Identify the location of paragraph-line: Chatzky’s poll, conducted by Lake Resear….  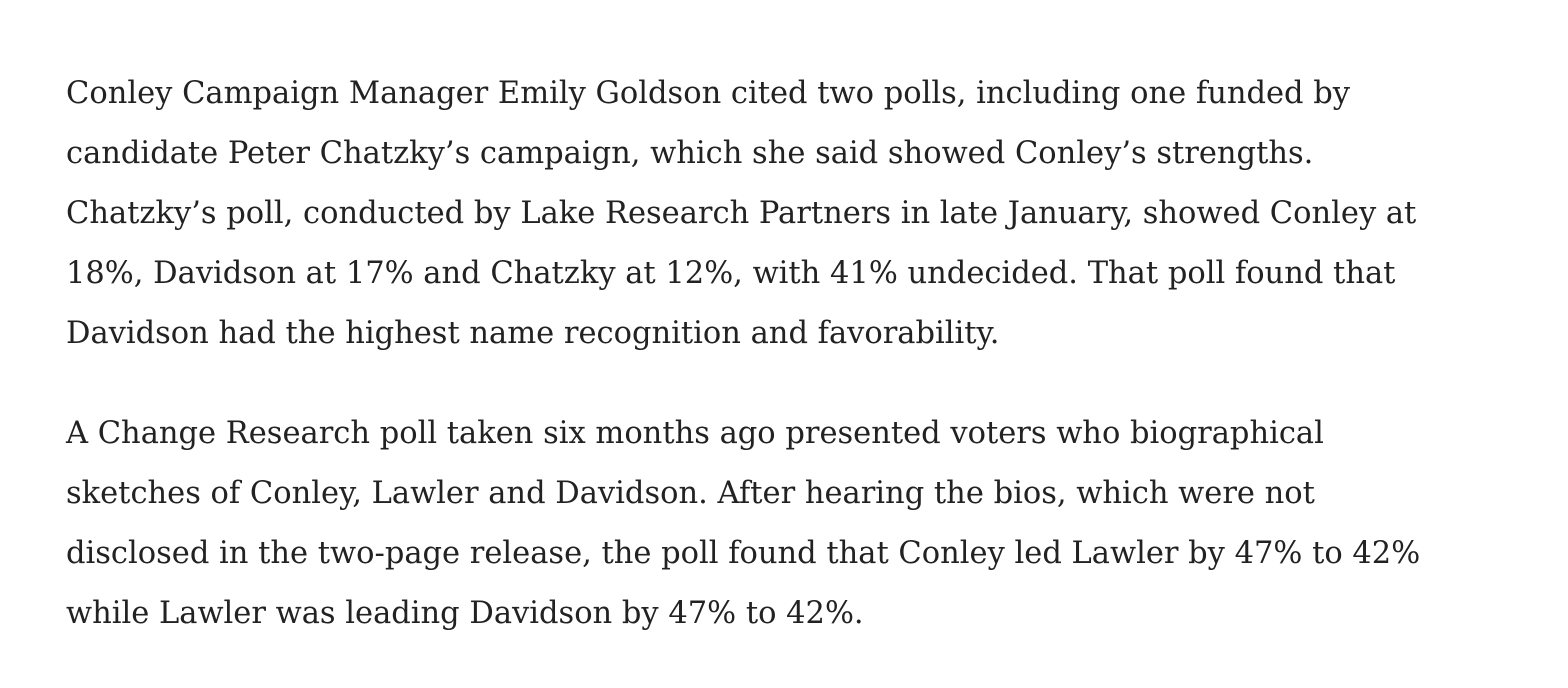
(741, 213).